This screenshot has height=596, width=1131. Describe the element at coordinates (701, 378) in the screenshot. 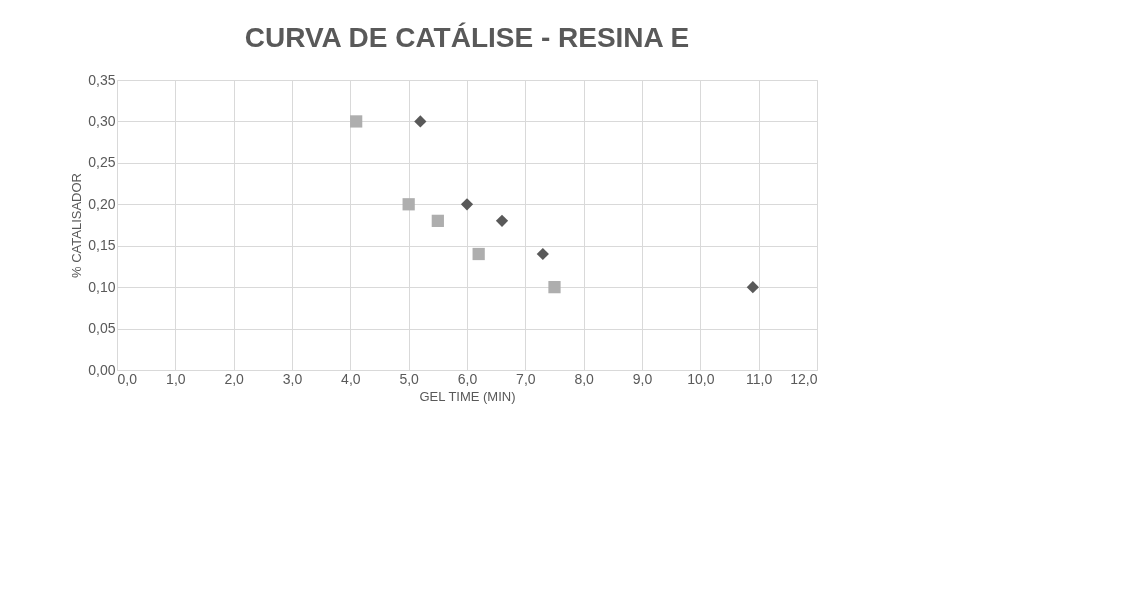

I see `x-tick-label: 10,0` at that location.